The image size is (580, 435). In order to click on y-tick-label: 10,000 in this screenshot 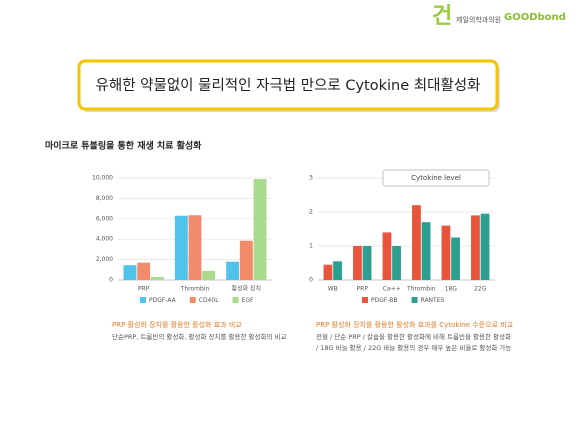, I will do `click(102, 178)`.